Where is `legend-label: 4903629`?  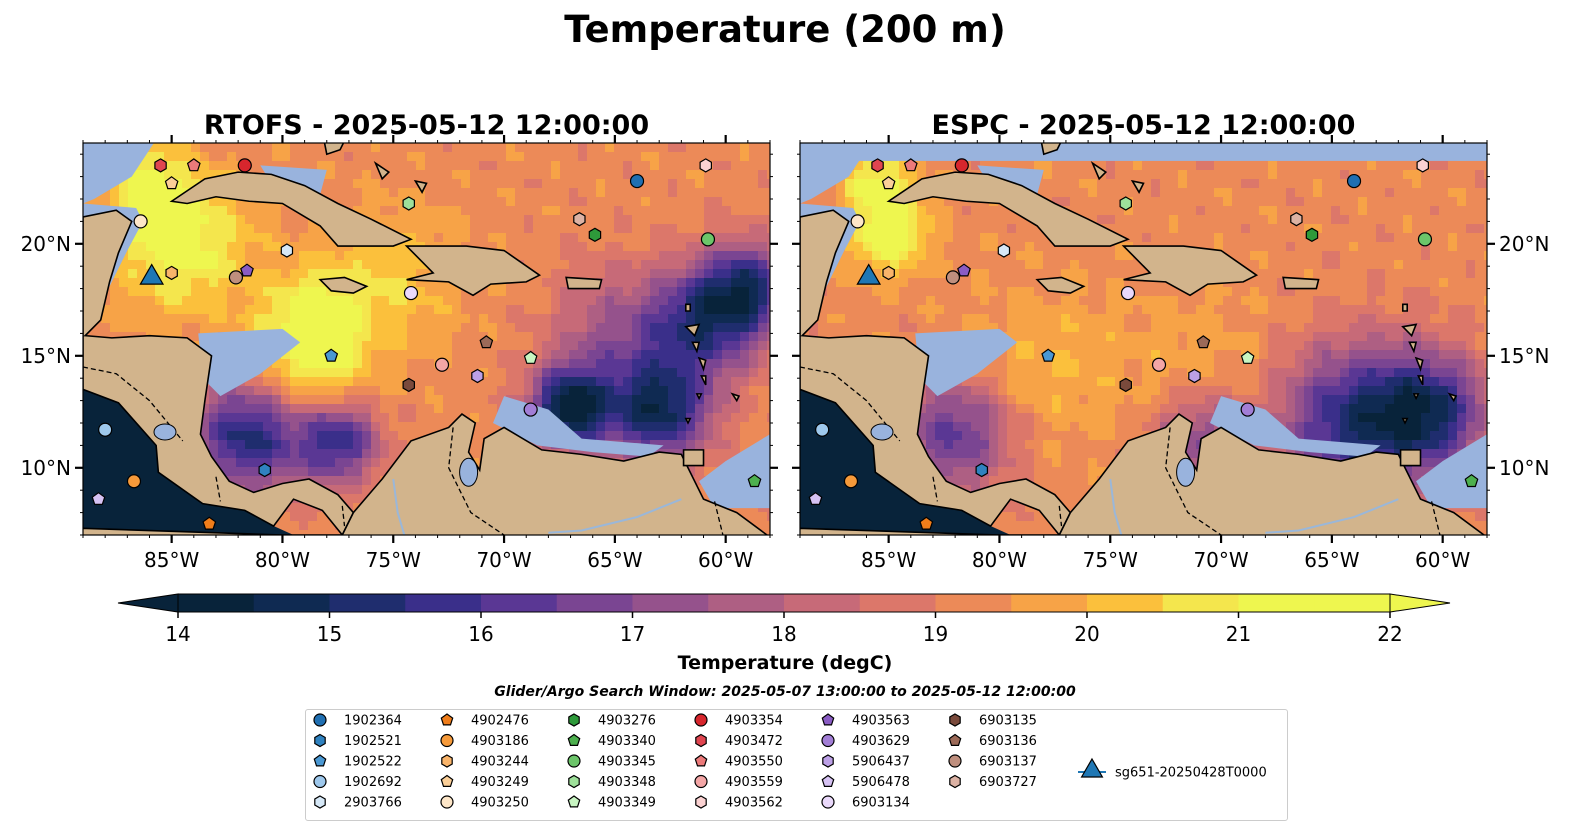 legend-label: 4903629 is located at coordinates (881, 741).